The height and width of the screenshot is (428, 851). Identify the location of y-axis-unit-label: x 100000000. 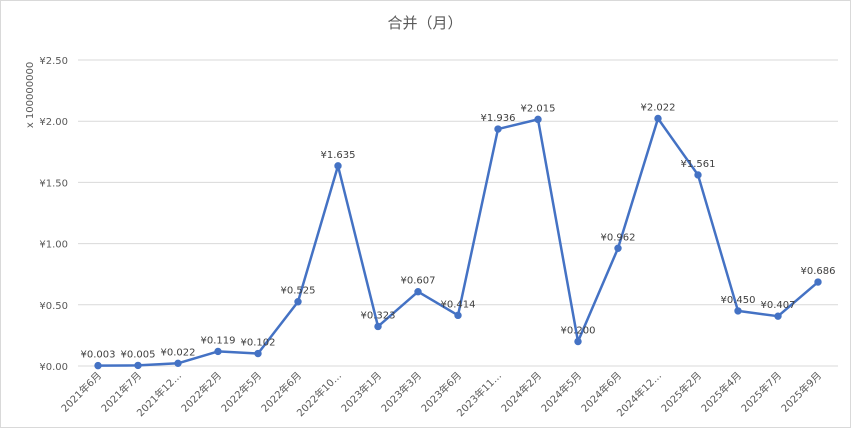
(30, 95).